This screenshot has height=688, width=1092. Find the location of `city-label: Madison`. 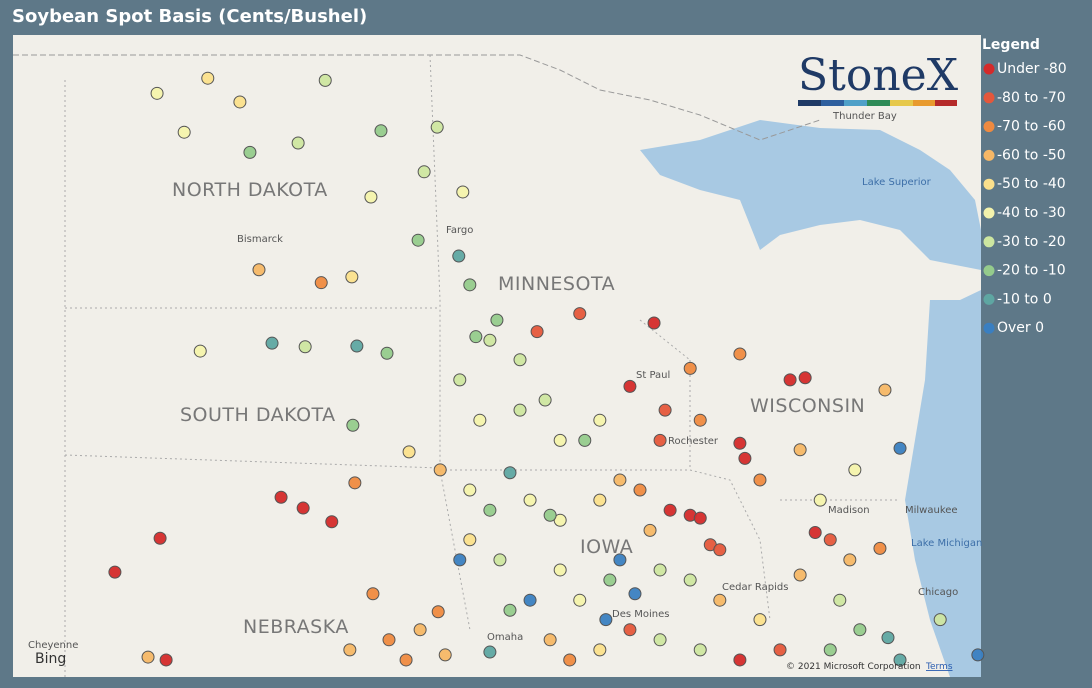

city-label: Madison is located at coordinates (849, 510).